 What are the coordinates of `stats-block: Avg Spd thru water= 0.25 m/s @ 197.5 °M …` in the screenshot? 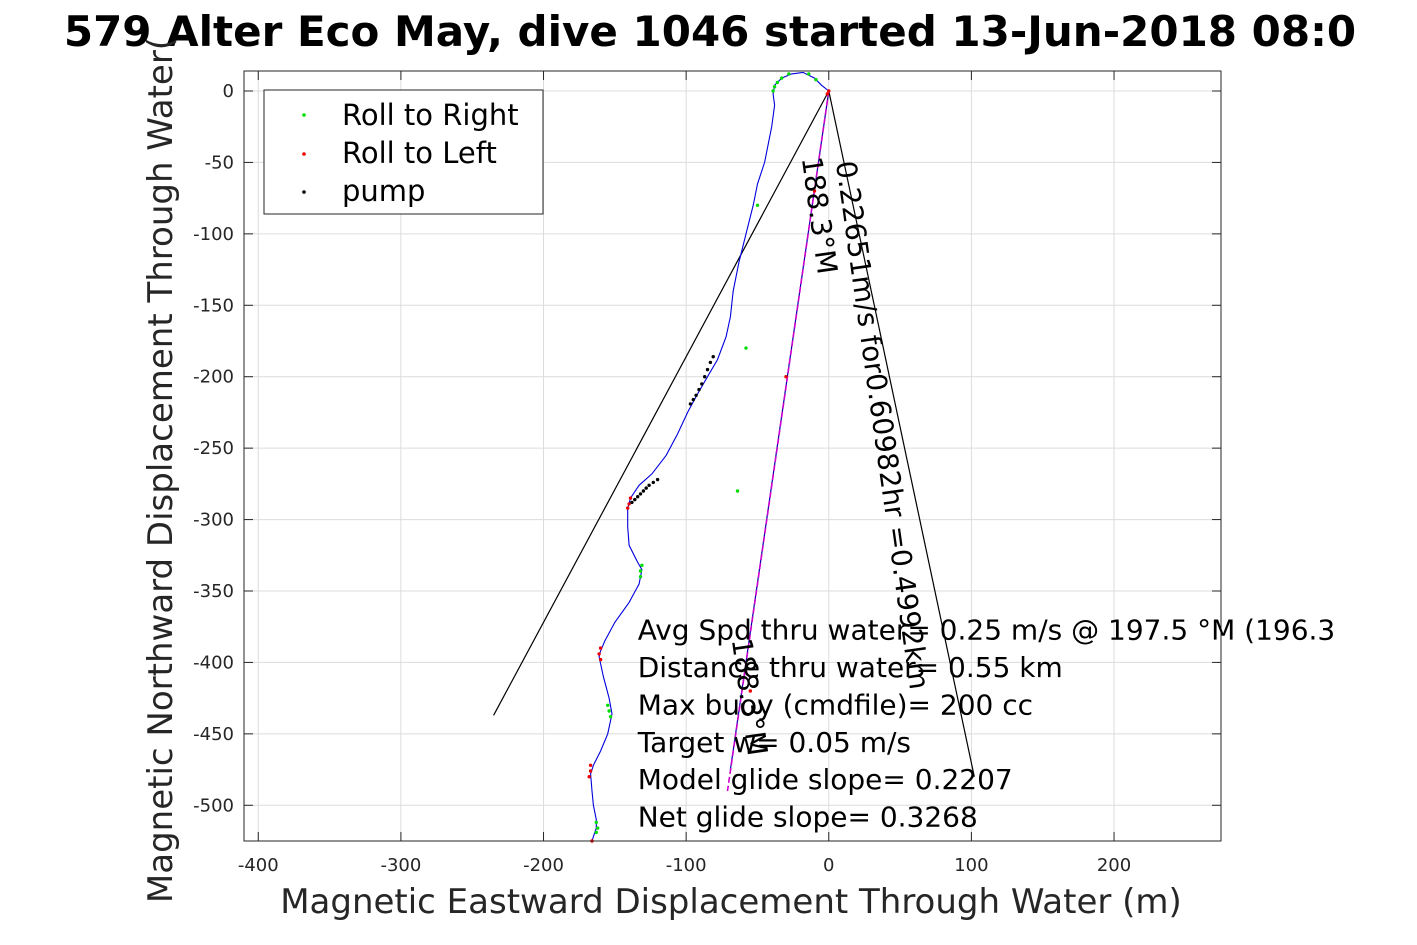 It's located at (986, 724).